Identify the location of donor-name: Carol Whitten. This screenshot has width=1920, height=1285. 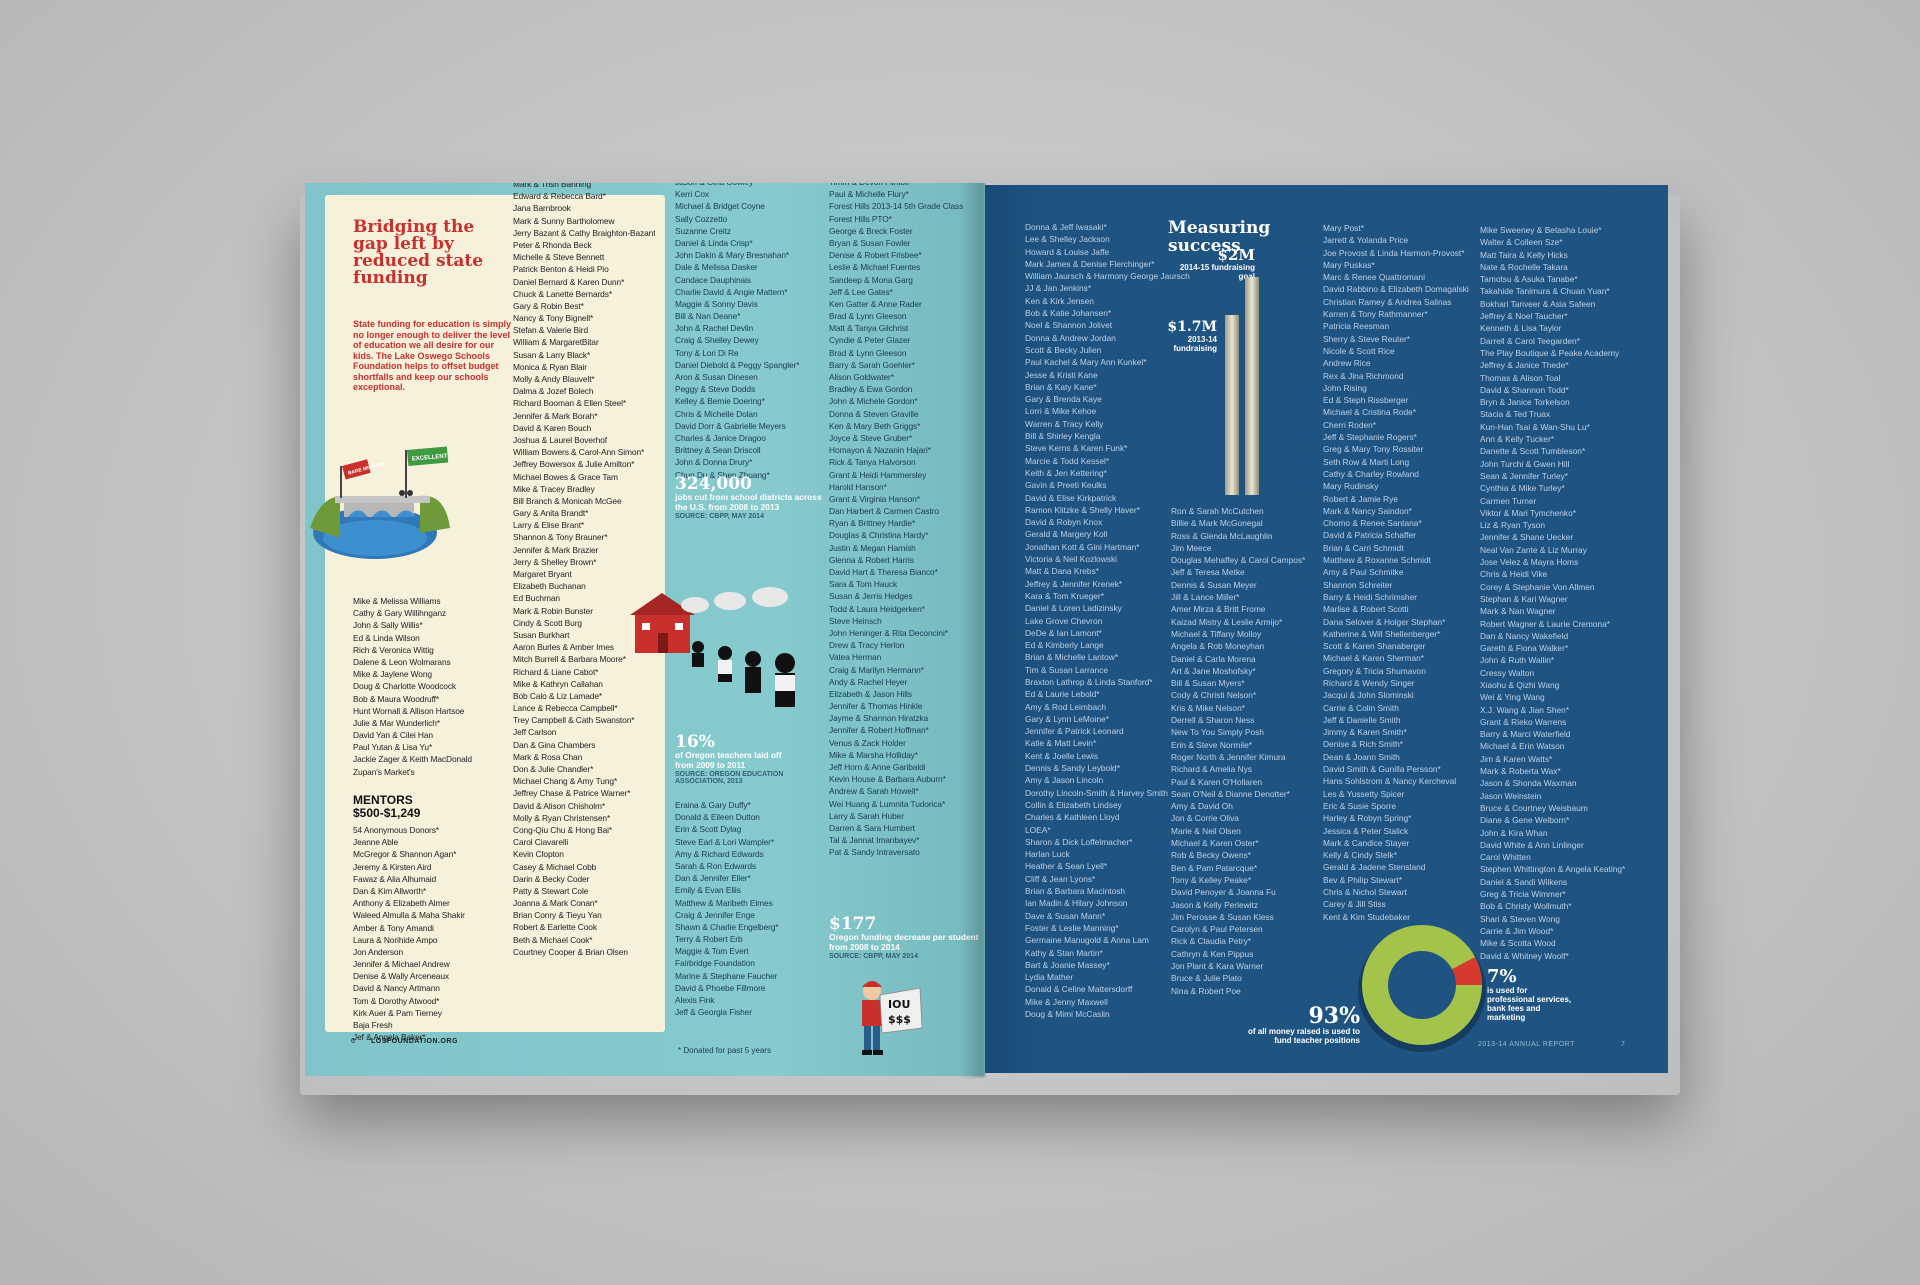
(1505, 857).